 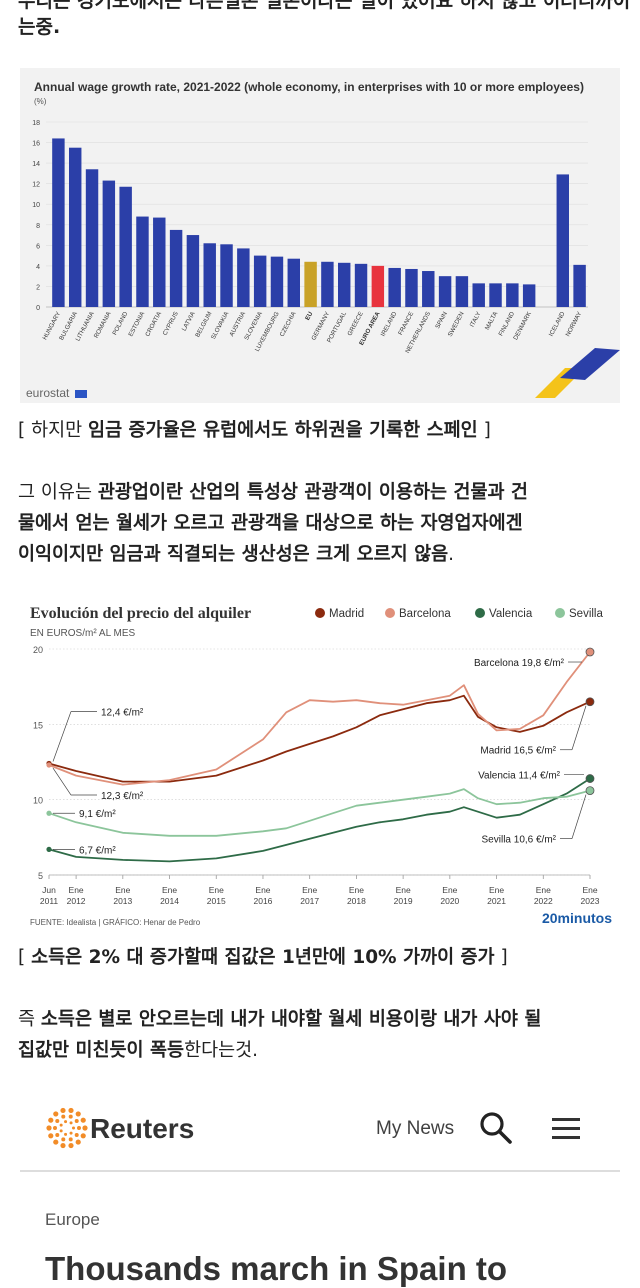 I want to click on rent-y-tick-label: 5, so click(x=40, y=876).